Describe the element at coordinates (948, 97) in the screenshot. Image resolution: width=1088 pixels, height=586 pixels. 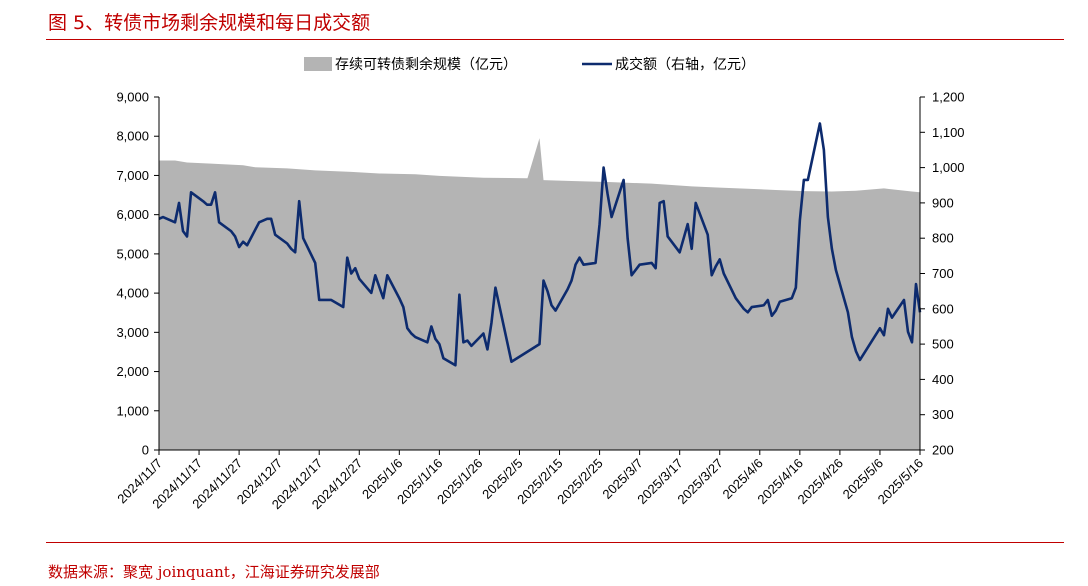
I see `y-right-tick-label: 1,200` at that location.